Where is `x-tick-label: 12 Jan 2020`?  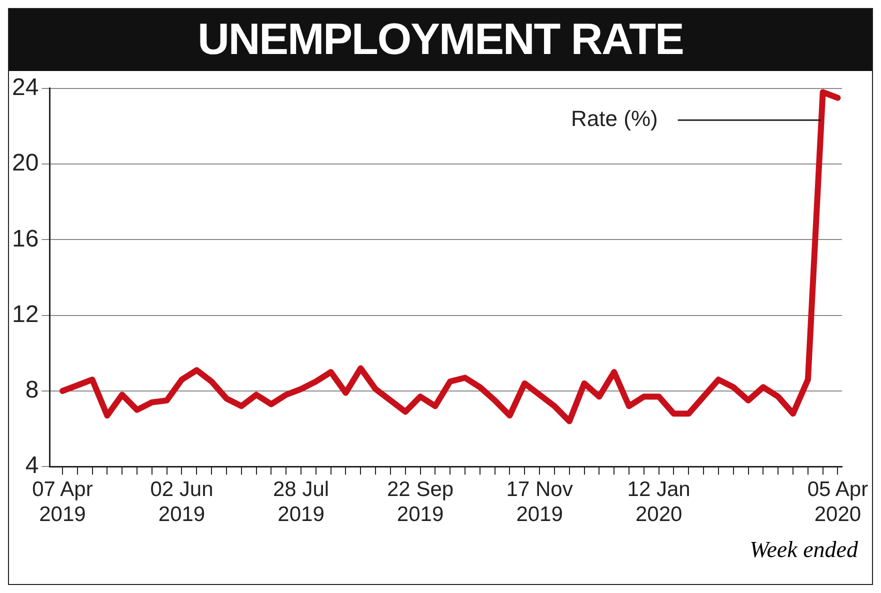
x-tick-label: 12 Jan 2020 is located at coordinates (658, 502).